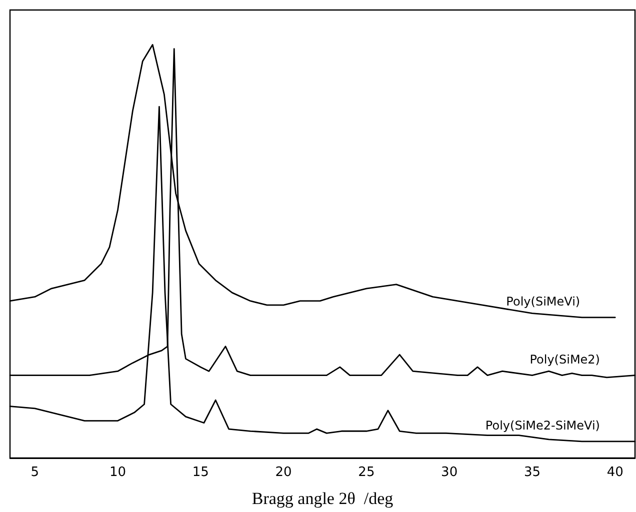  What do you see at coordinates (200, 472) in the screenshot?
I see `x-tick-label: 15` at bounding box center [200, 472].